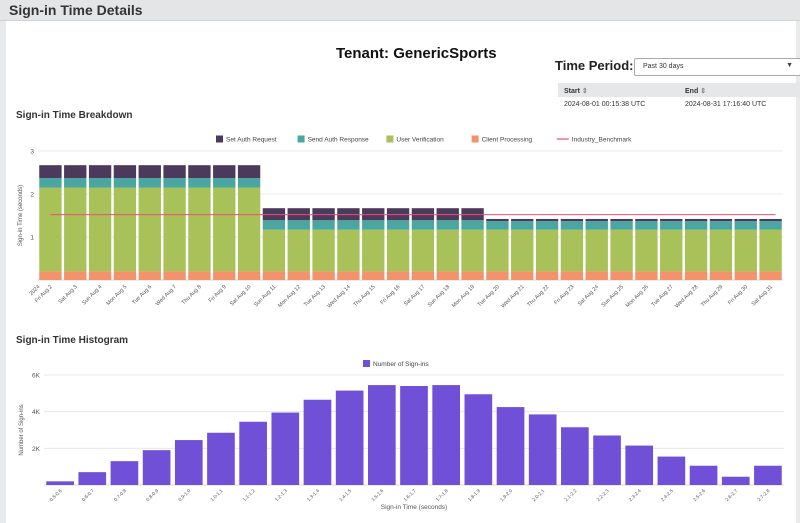 The height and width of the screenshot is (523, 800). I want to click on x-tick-label: Mon Aug 26, so click(637, 296).